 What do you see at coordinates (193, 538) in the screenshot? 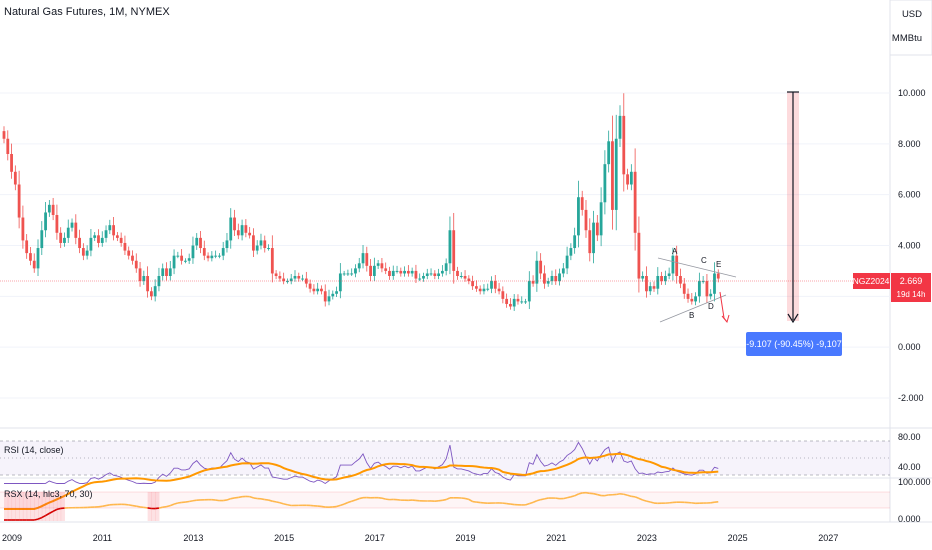
I see `time-tick-label: 2013` at bounding box center [193, 538].